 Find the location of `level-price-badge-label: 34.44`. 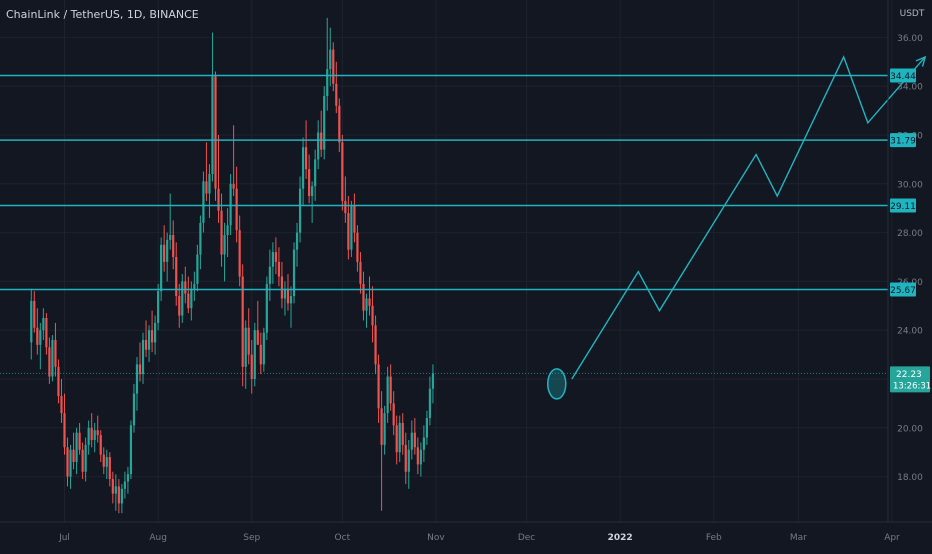

level-price-badge-label: 34.44 is located at coordinates (903, 77).